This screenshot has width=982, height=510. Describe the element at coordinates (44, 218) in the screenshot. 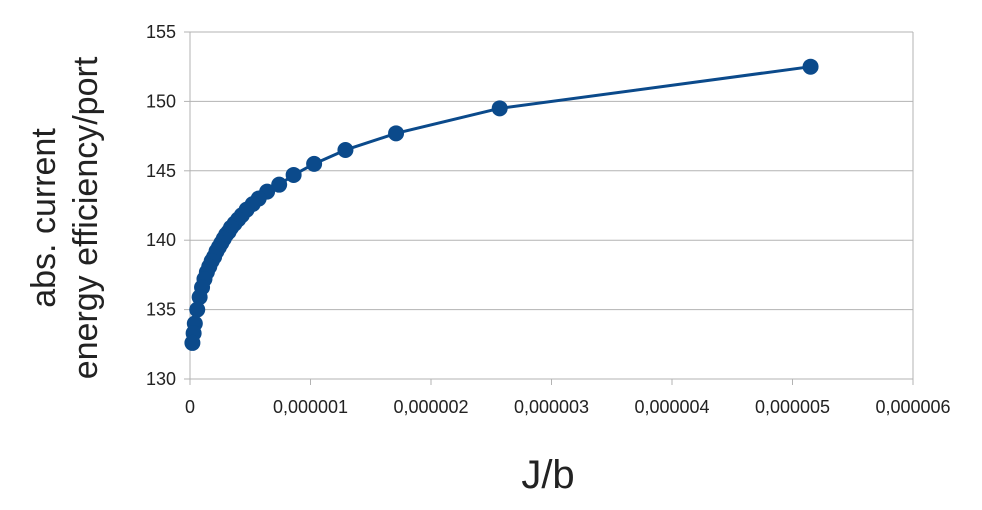

I see `y-axis-title-line-1: abs. current` at that location.